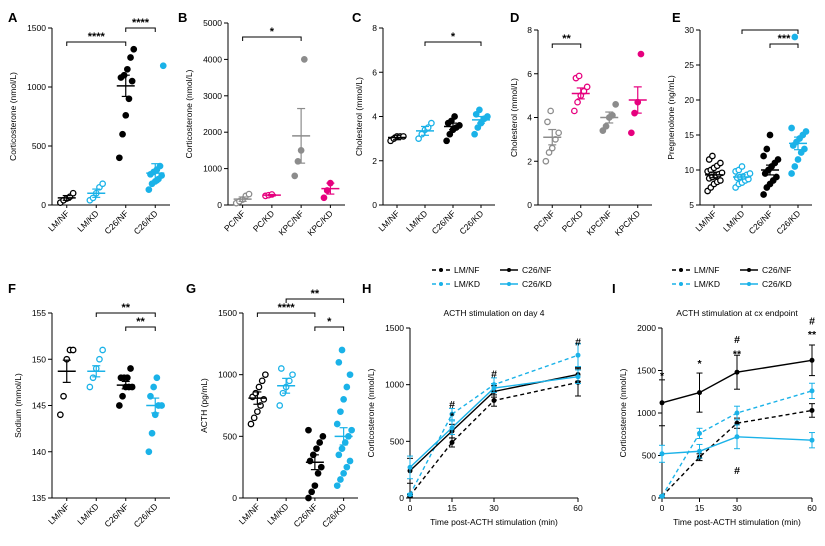  I want to click on x-tick-label: KPC/NF, so click(290, 222).